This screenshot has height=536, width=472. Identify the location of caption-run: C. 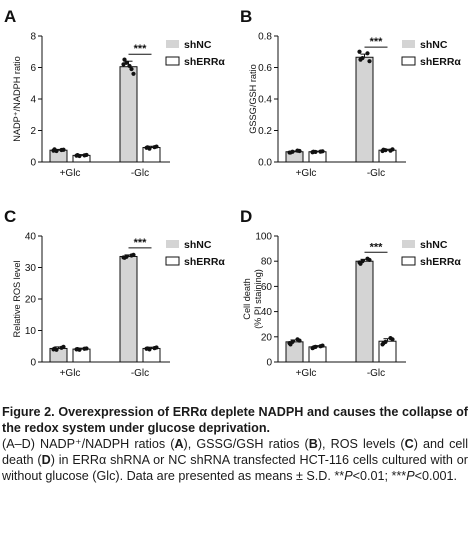
(409, 444).